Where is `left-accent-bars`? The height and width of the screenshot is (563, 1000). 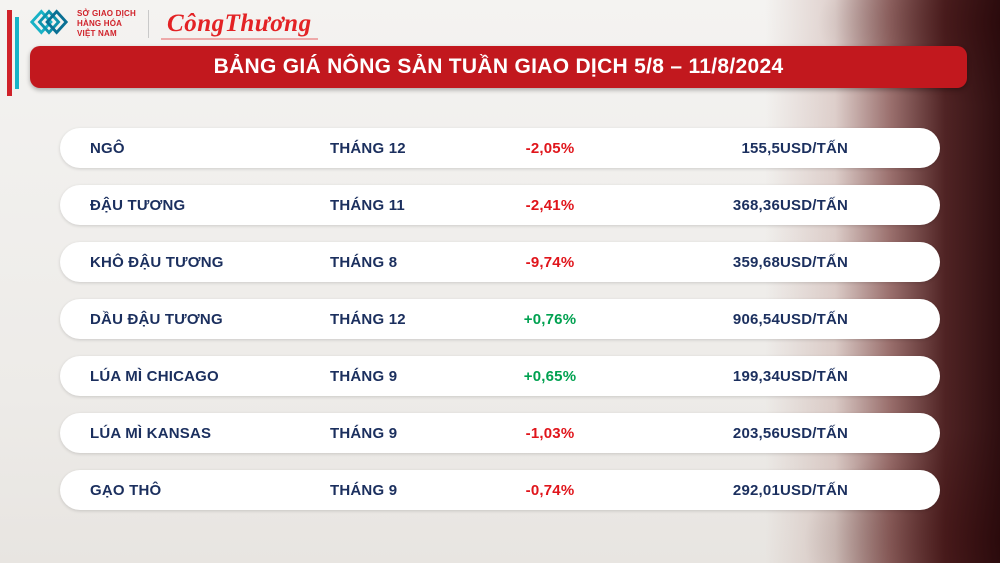 left-accent-bars is located at coordinates (13, 53).